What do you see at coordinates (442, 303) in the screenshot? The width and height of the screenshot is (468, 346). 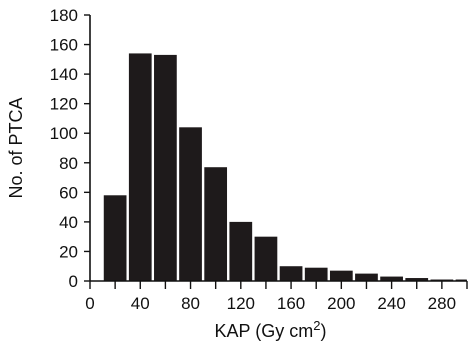 I see `x-tick-label: 280` at bounding box center [442, 303].